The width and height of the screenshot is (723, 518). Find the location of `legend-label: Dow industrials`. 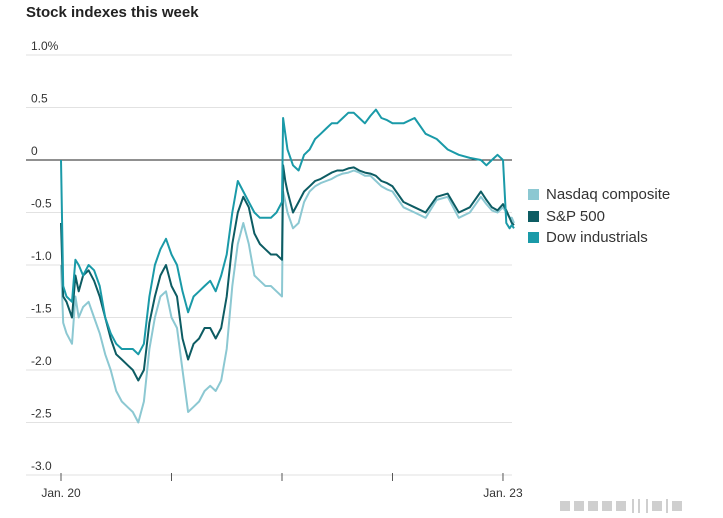

legend-label: Dow industrials is located at coordinates (597, 238).